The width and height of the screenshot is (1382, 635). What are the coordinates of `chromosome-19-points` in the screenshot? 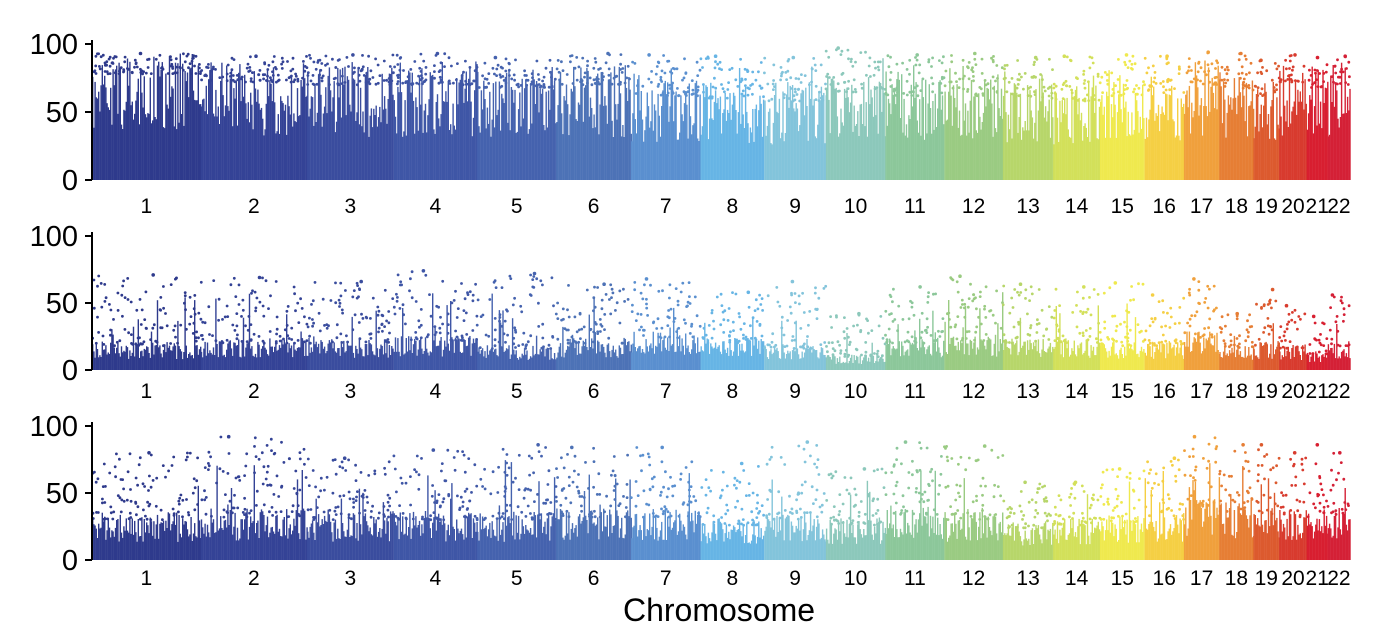 It's located at (1266, 328).